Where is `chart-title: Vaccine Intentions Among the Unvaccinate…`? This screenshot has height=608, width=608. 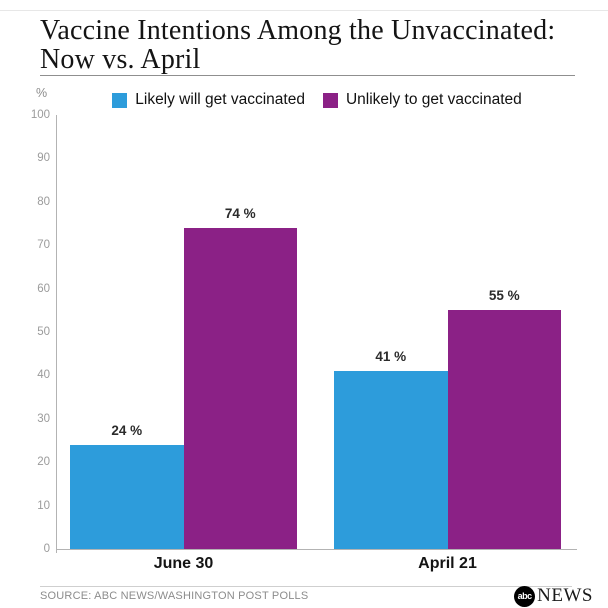
chart-title: Vaccine Intentions Among the Unvaccinate… is located at coordinates (312, 45).